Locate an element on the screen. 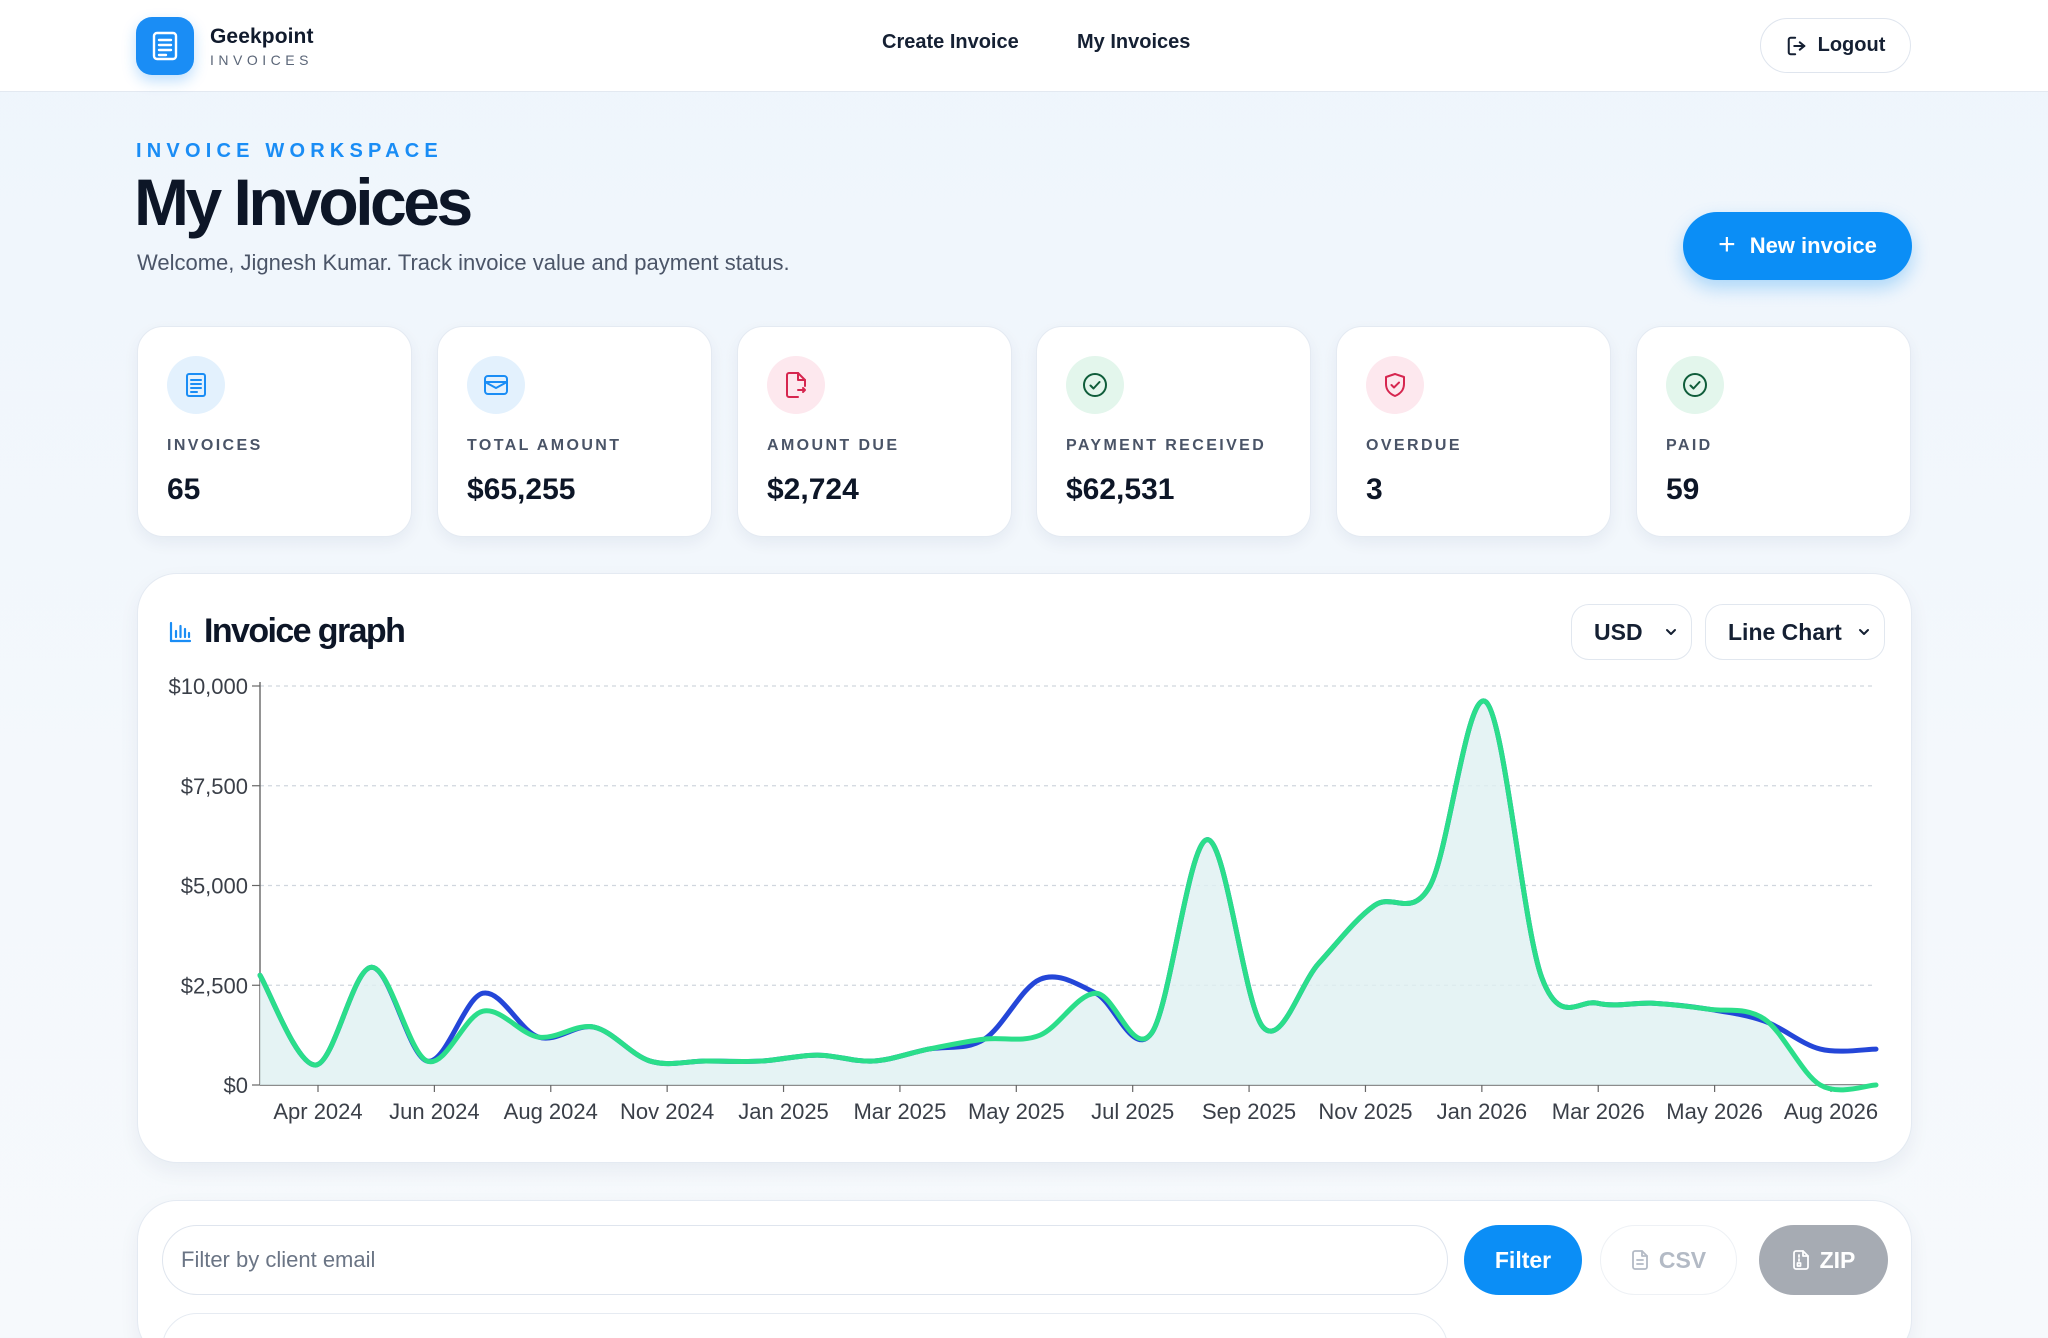 This screenshot has height=1338, width=2048. nav-my-invoices: My Invoices is located at coordinates (1134, 42).